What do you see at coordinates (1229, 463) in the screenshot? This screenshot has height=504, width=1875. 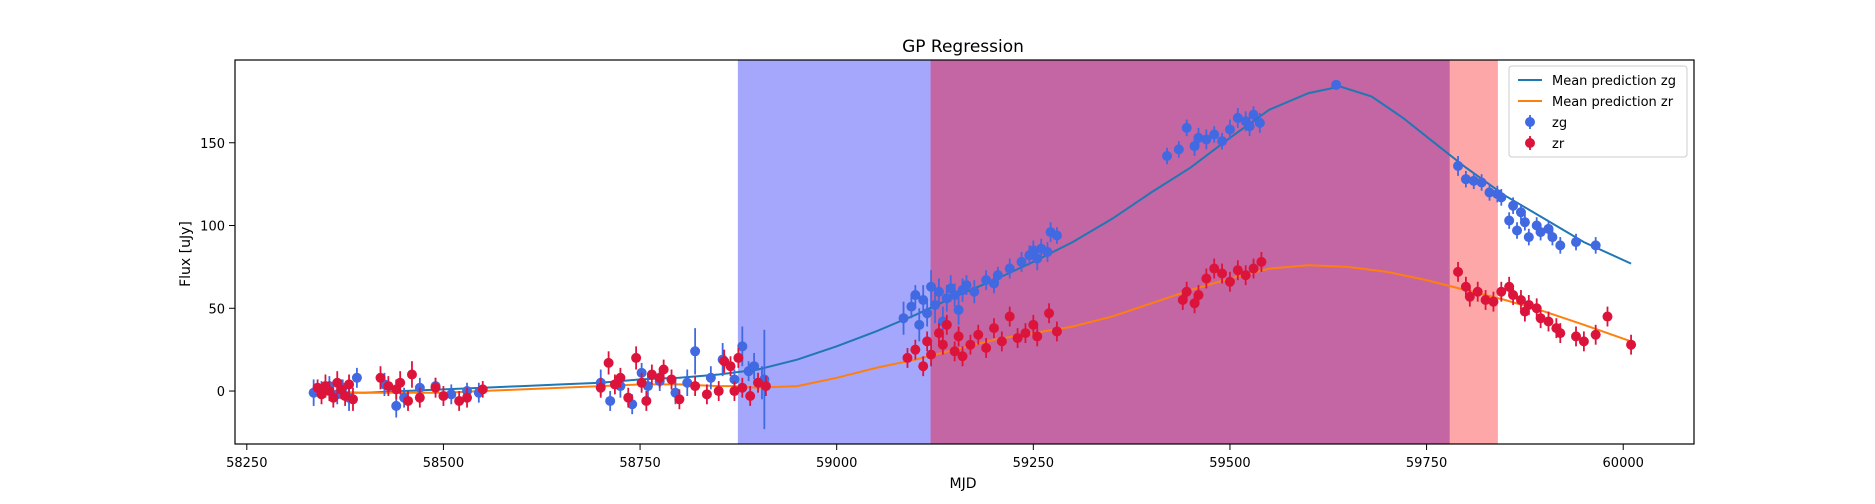 I see `x-tick-label: 59500` at bounding box center [1229, 463].